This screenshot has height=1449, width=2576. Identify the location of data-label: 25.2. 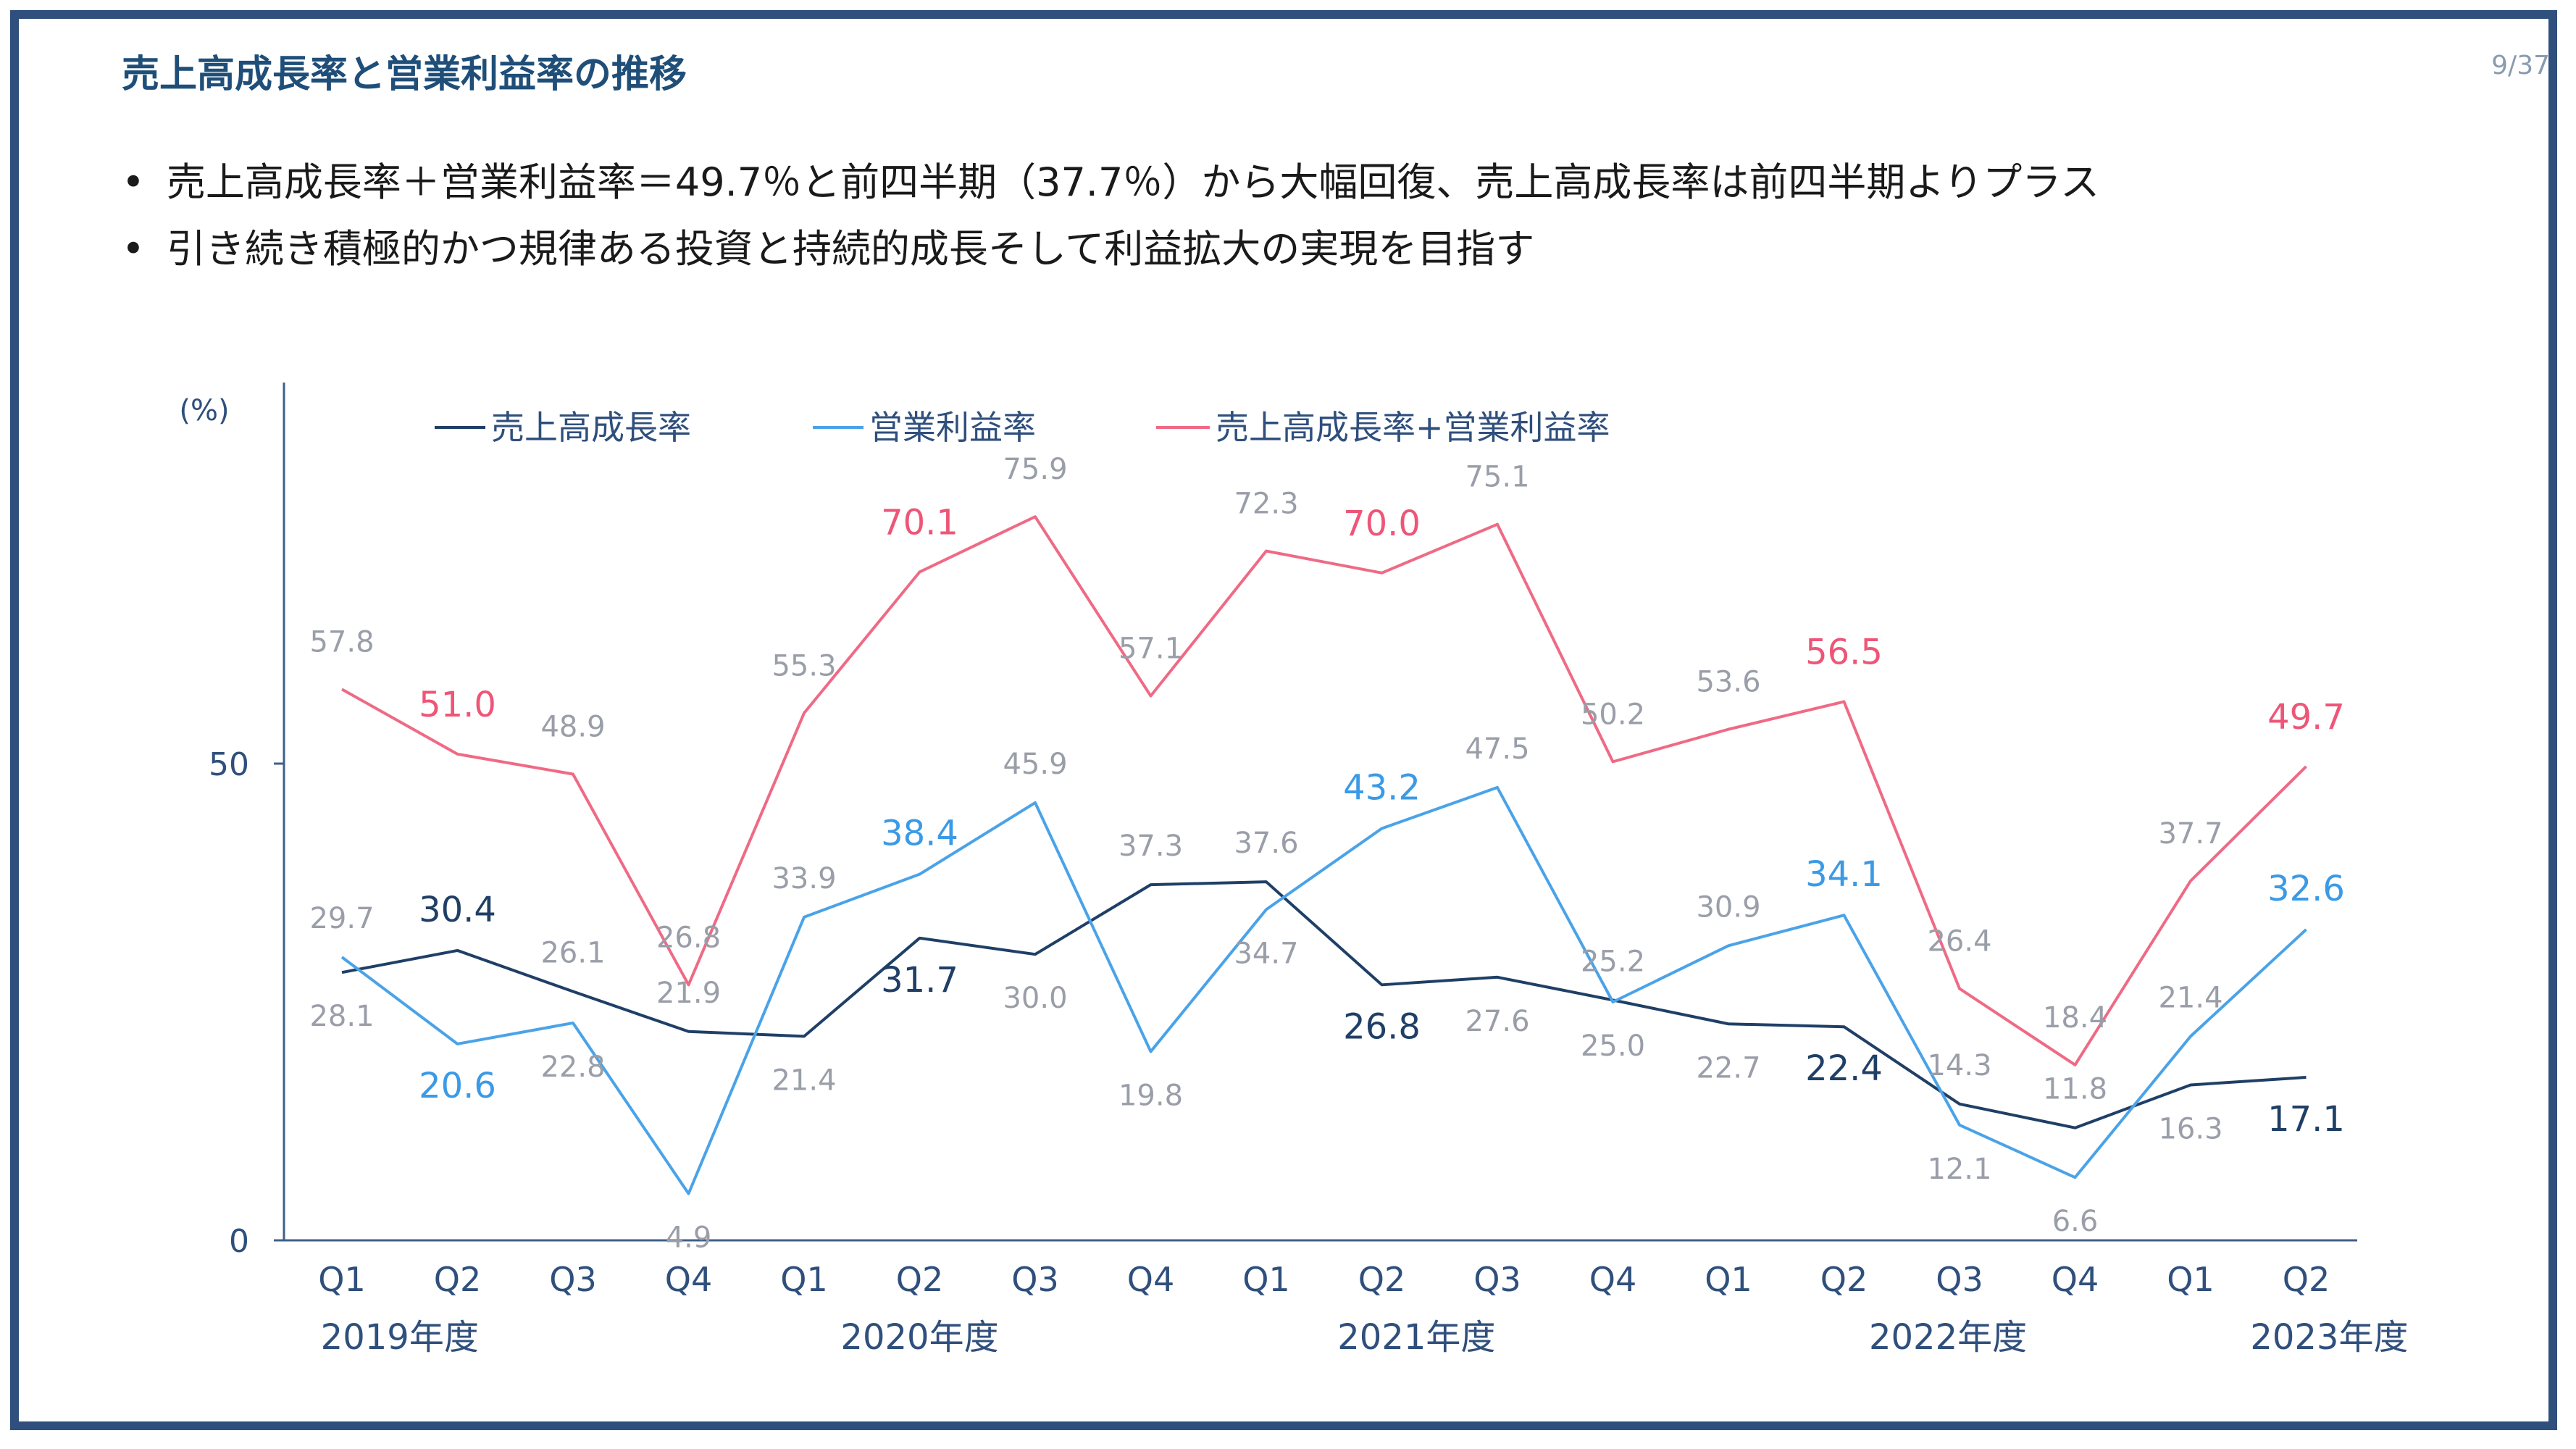
(1613, 961).